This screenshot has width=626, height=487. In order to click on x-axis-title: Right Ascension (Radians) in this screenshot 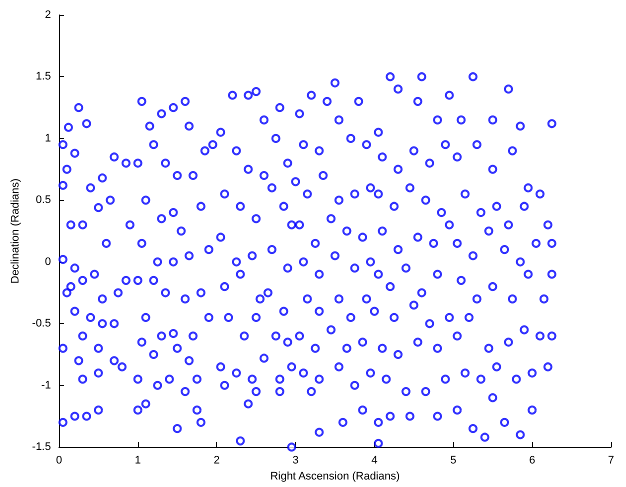, I will do `click(335, 476)`.